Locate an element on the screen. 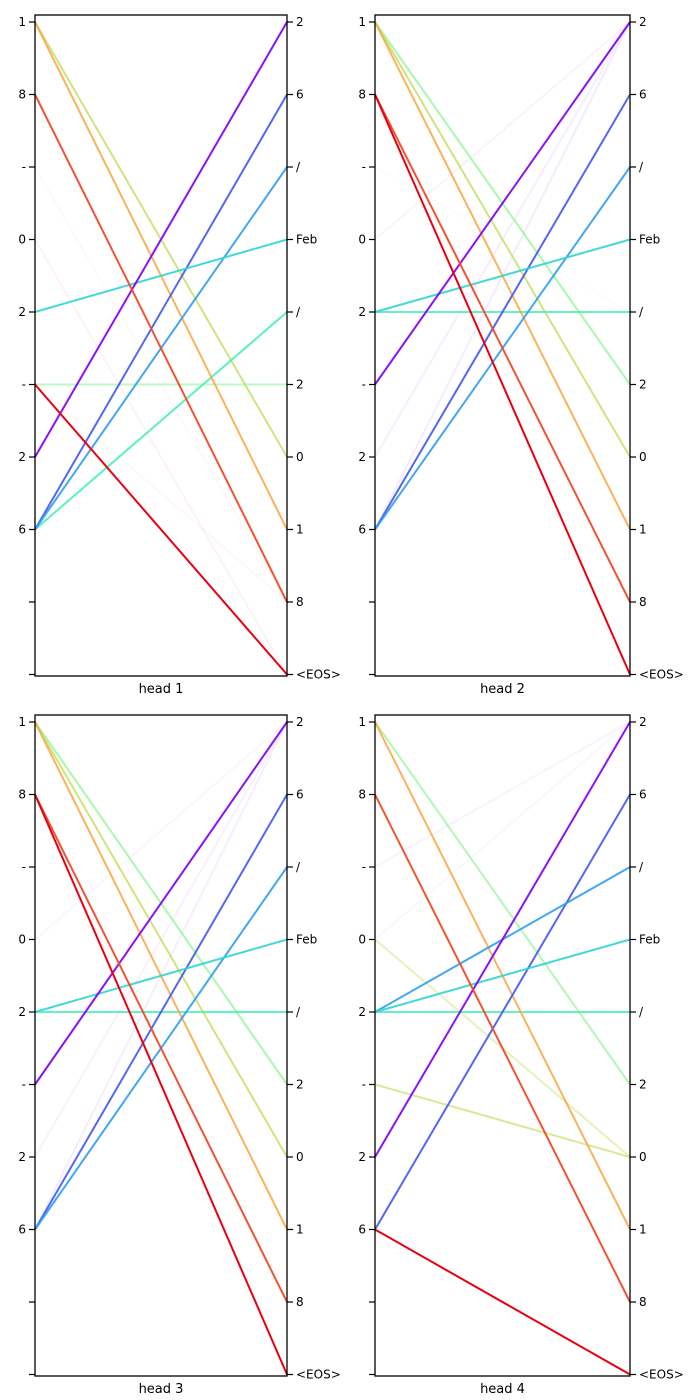 This screenshot has width=700, height=1400. head-3-title: head 3 is located at coordinates (161, 1389).